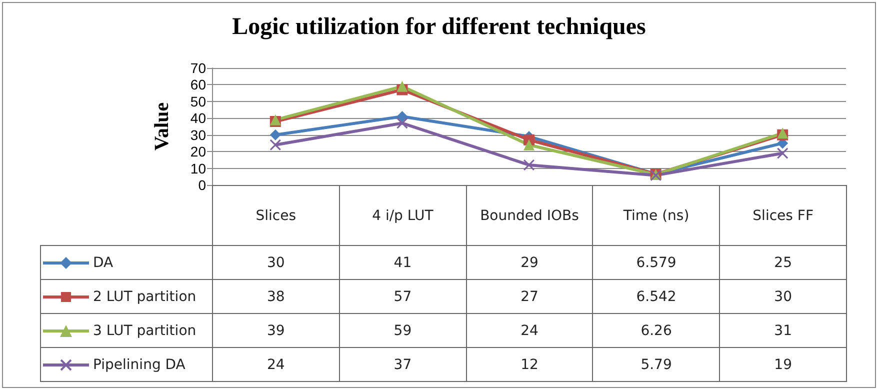 The height and width of the screenshot is (390, 878). What do you see at coordinates (202, 185) in the screenshot?
I see `y-tick-label: 0` at bounding box center [202, 185].